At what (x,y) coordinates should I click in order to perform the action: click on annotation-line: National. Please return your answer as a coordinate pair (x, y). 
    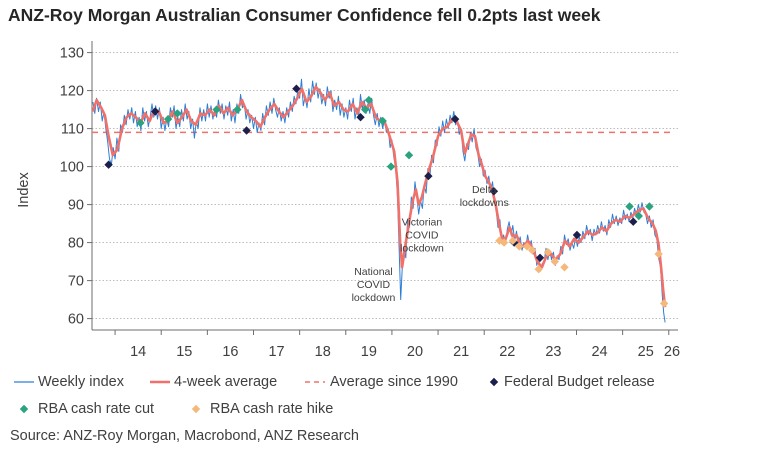
    Looking at the image, I should click on (373, 272).